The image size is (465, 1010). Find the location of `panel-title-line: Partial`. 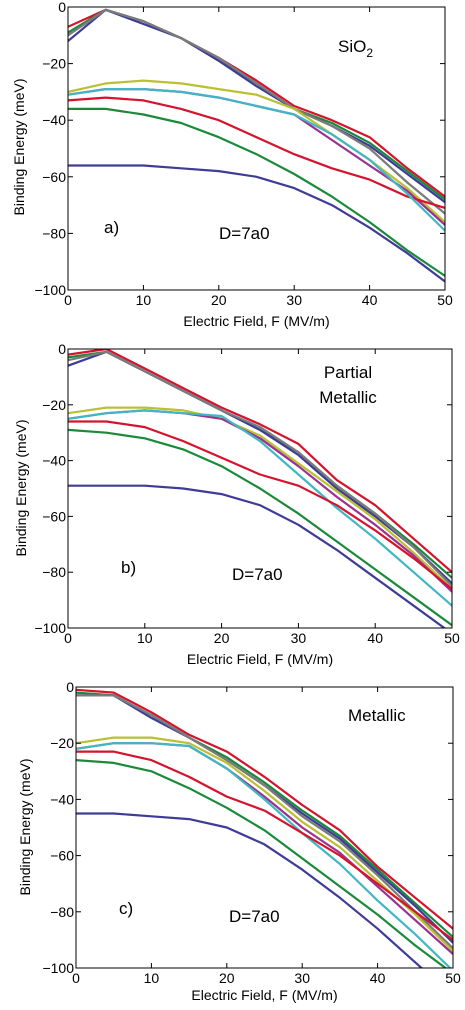

panel-title-line: Partial is located at coordinates (348, 372).